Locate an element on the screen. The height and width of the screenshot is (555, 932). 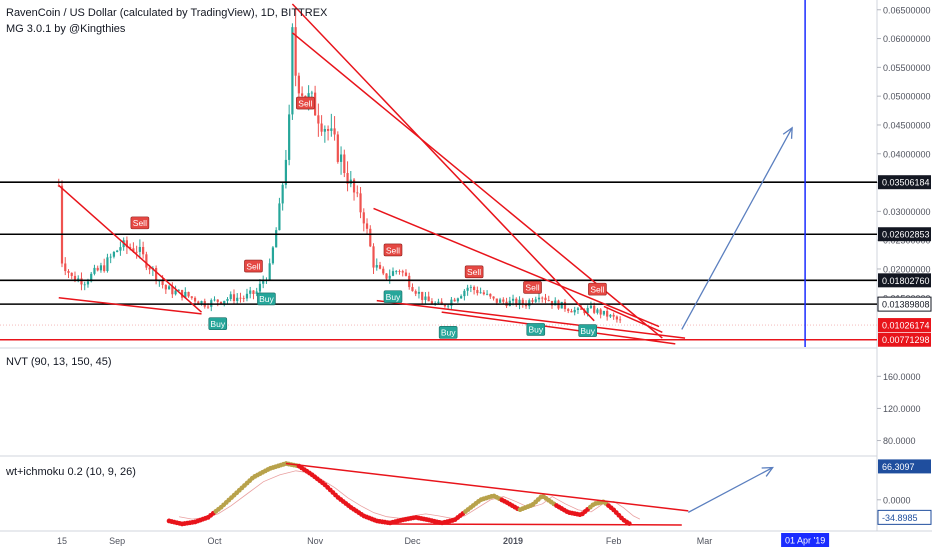
y-tick-label: 0.05000000 is located at coordinates (907, 97).